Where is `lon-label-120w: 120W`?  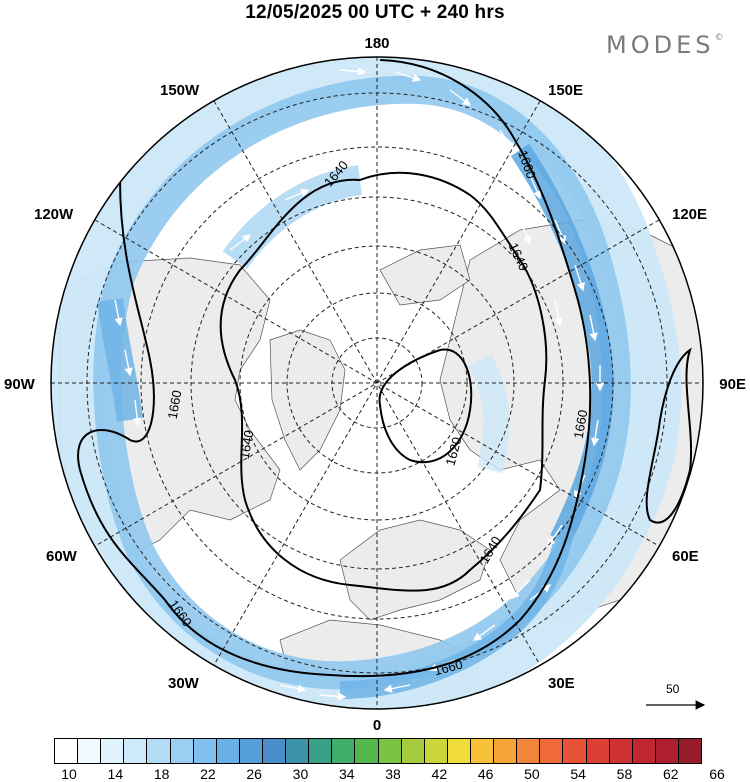 lon-label-120w: 120W is located at coordinates (54, 214).